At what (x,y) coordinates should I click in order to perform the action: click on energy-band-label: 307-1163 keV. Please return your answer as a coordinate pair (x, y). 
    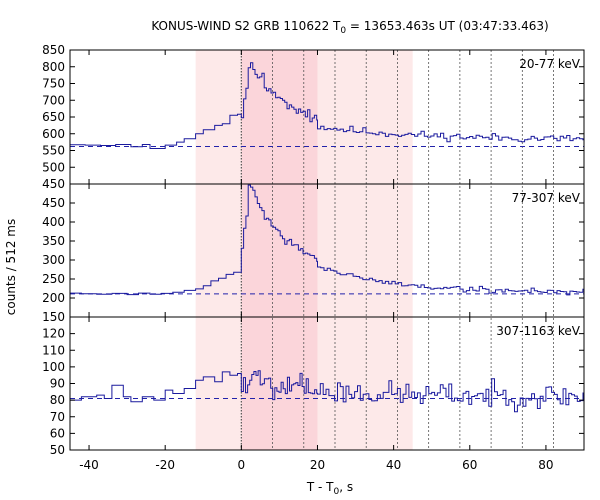
    Looking at the image, I should click on (538, 331).